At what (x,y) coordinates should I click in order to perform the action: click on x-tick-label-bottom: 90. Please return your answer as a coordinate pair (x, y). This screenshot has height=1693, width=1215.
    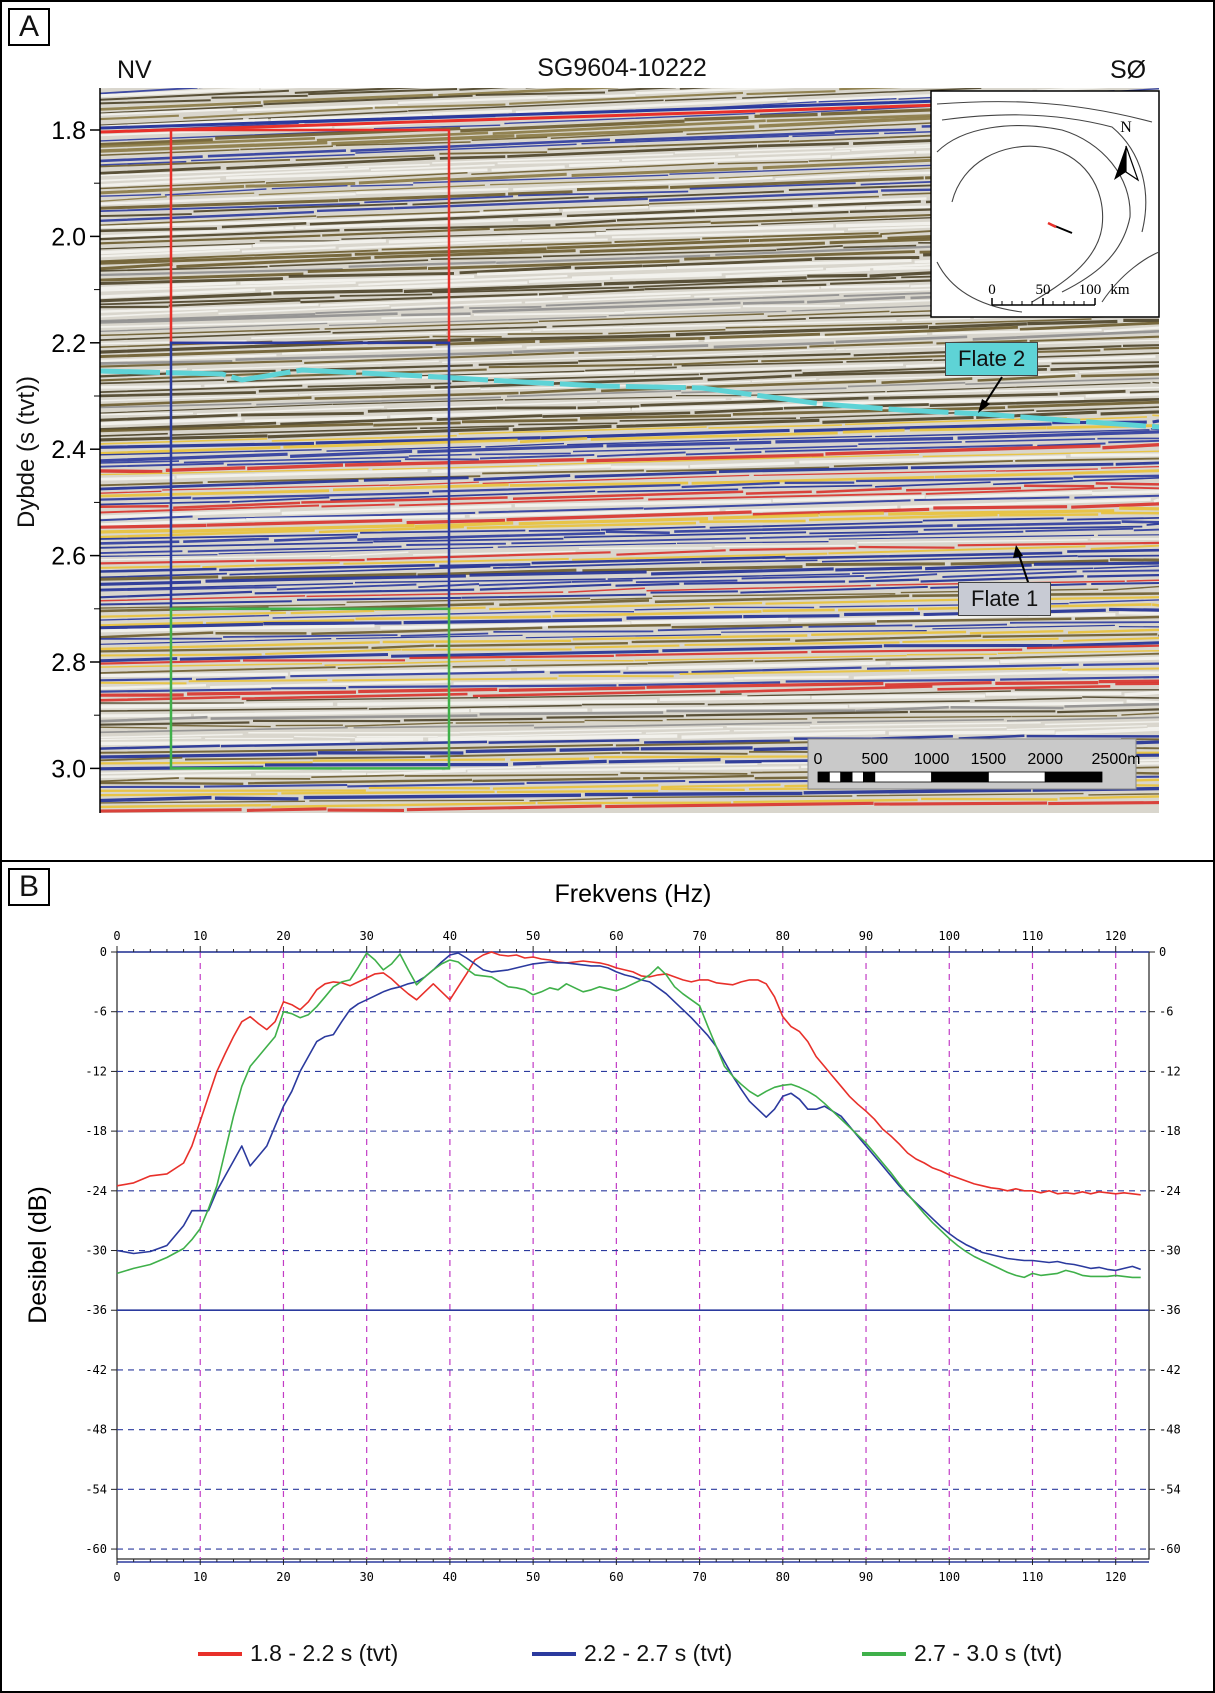
    Looking at the image, I should click on (866, 1577).